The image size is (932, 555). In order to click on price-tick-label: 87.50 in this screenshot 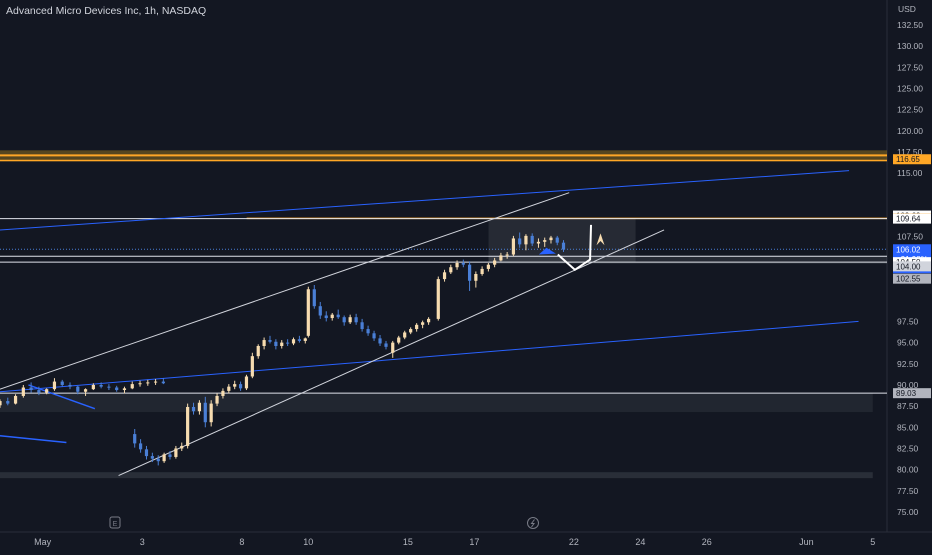, I will do `click(908, 406)`.